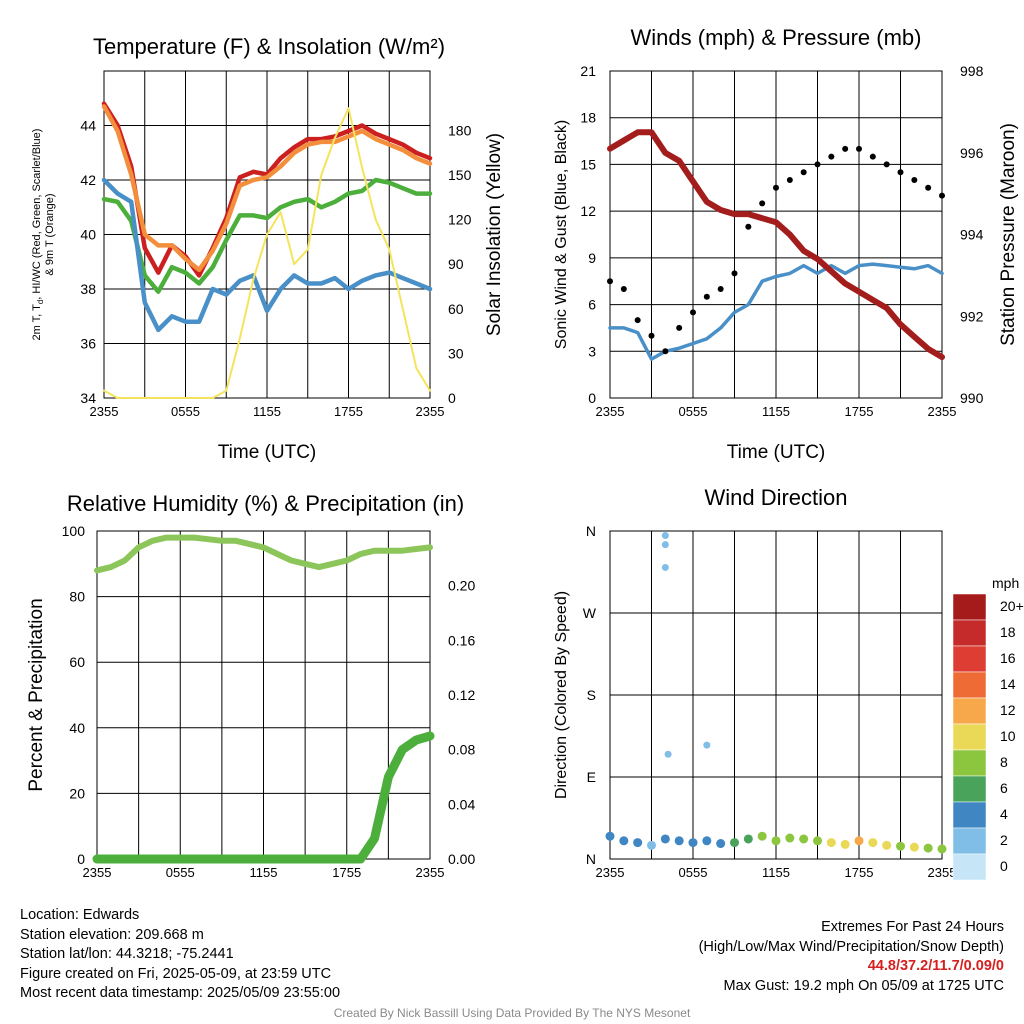  What do you see at coordinates (37, 322) in the screenshot?
I see `temperature-ylabel-line1: 2m T, T` at bounding box center [37, 322].